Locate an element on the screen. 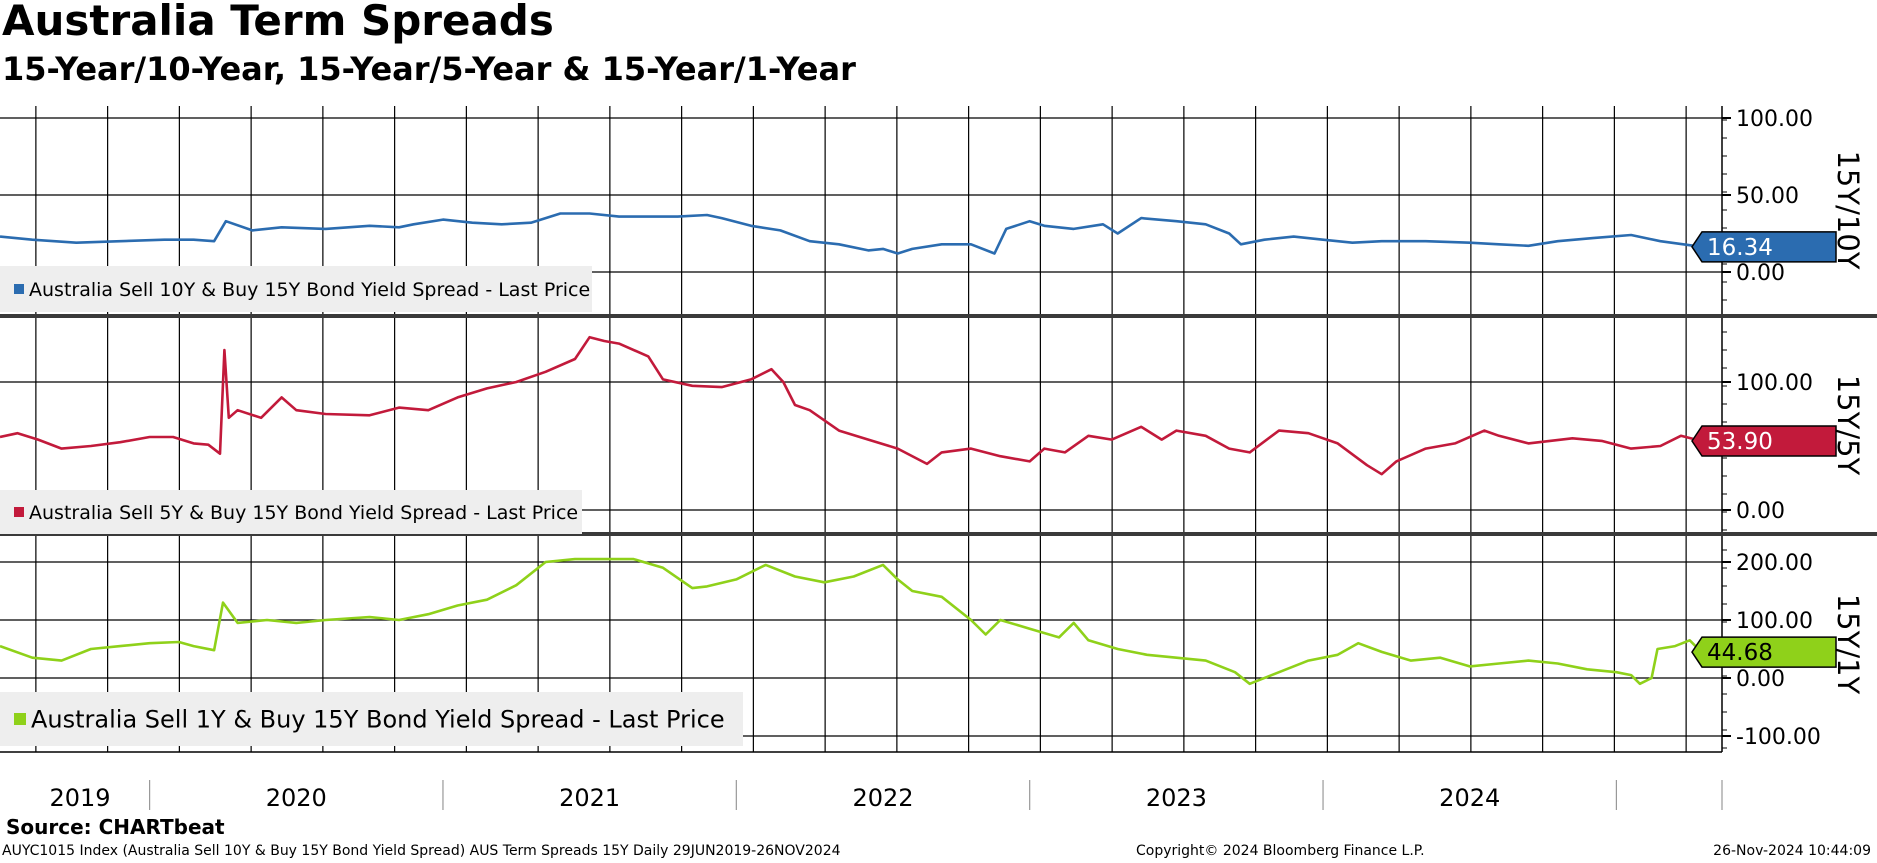 This screenshot has width=1877, height=863. chart-last-value-tags: 16.34 53.90 44.68 is located at coordinates (1764, 449).